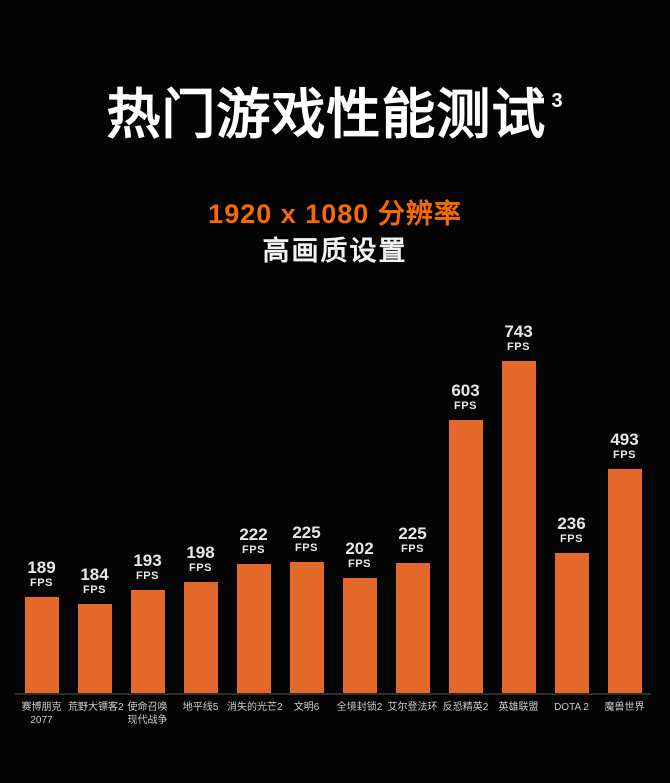  I want to click on bar-value: 193, so click(147, 560).